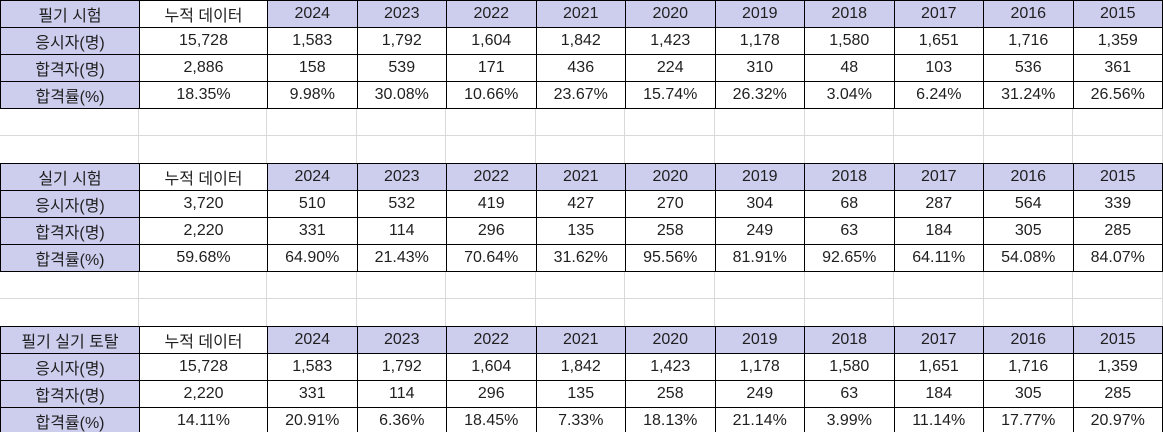 Image resolution: width=1163 pixels, height=432 pixels. I want to click on value-cell: 532, so click(401, 204).